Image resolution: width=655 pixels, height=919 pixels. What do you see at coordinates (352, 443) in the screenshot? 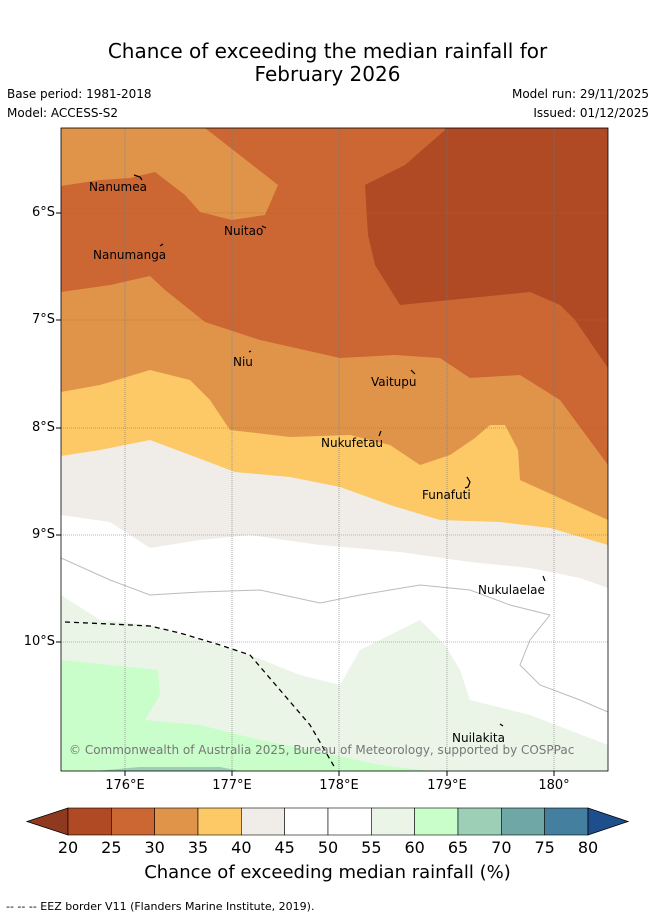
I see `island-label: Nukufetau` at bounding box center [352, 443].